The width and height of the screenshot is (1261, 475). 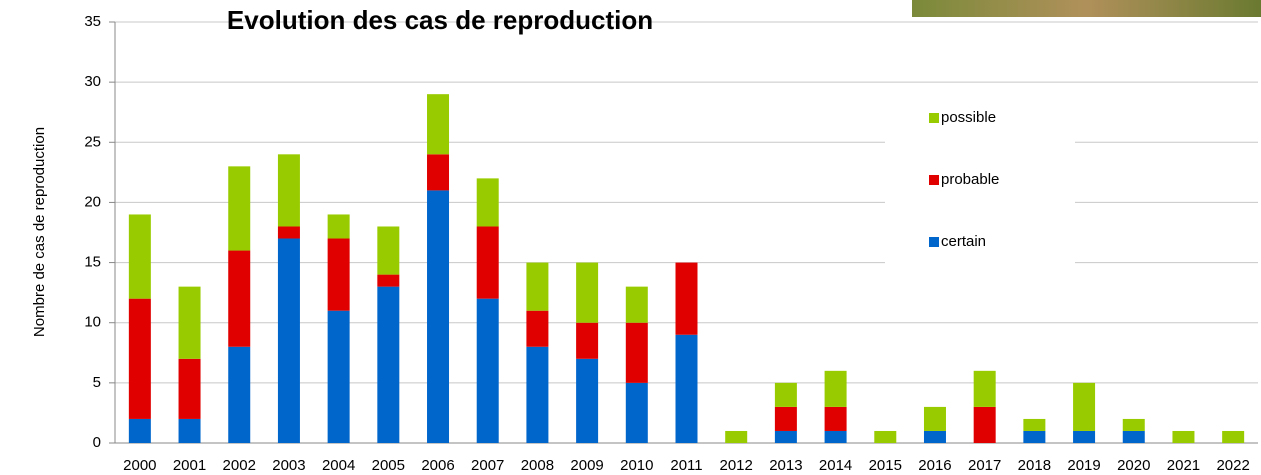 I want to click on y-tick-label: 5, so click(x=97, y=382).